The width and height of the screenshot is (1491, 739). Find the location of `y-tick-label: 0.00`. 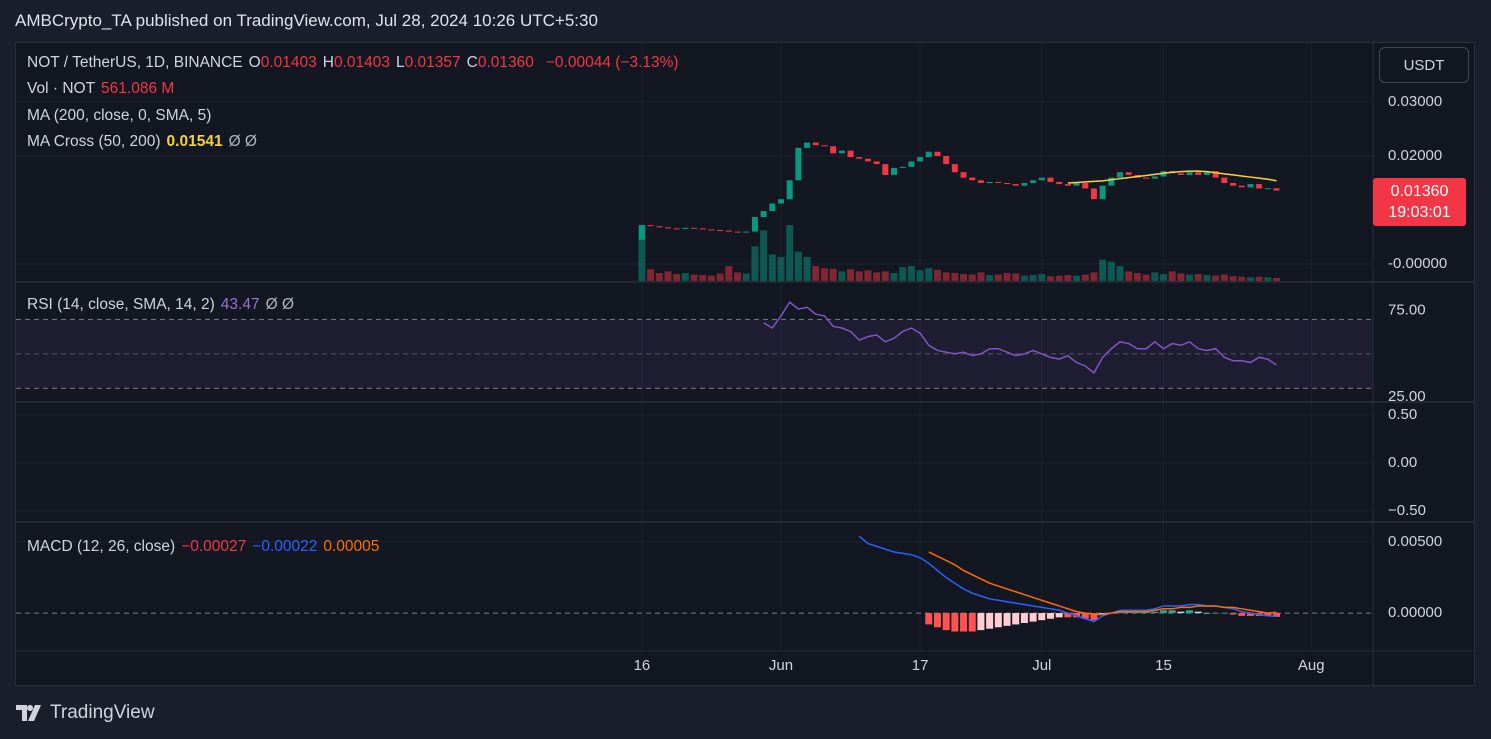

y-tick-label: 0.00 is located at coordinates (1402, 462).